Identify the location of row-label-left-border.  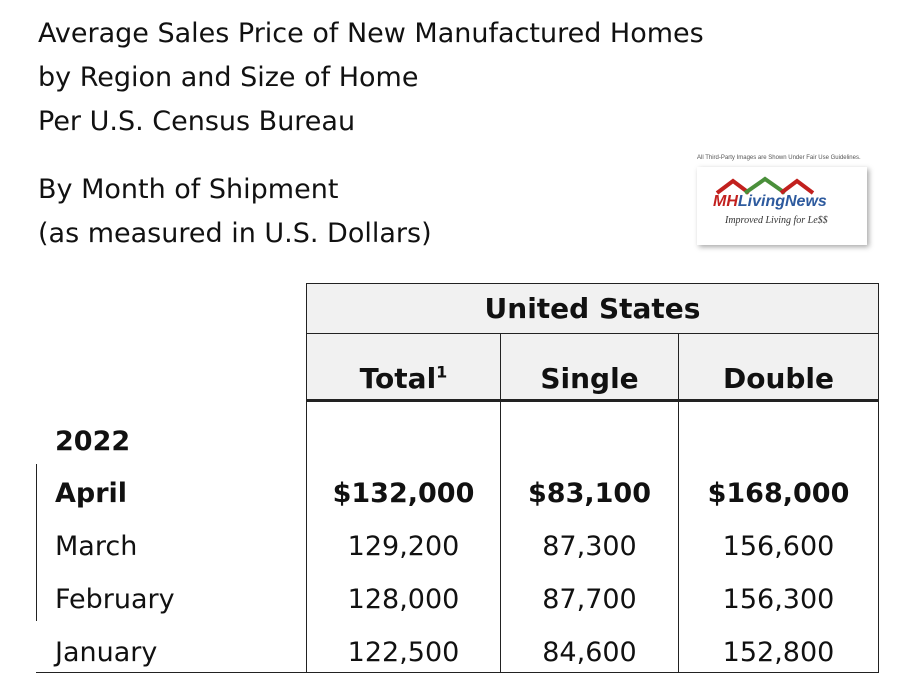
(36, 542).